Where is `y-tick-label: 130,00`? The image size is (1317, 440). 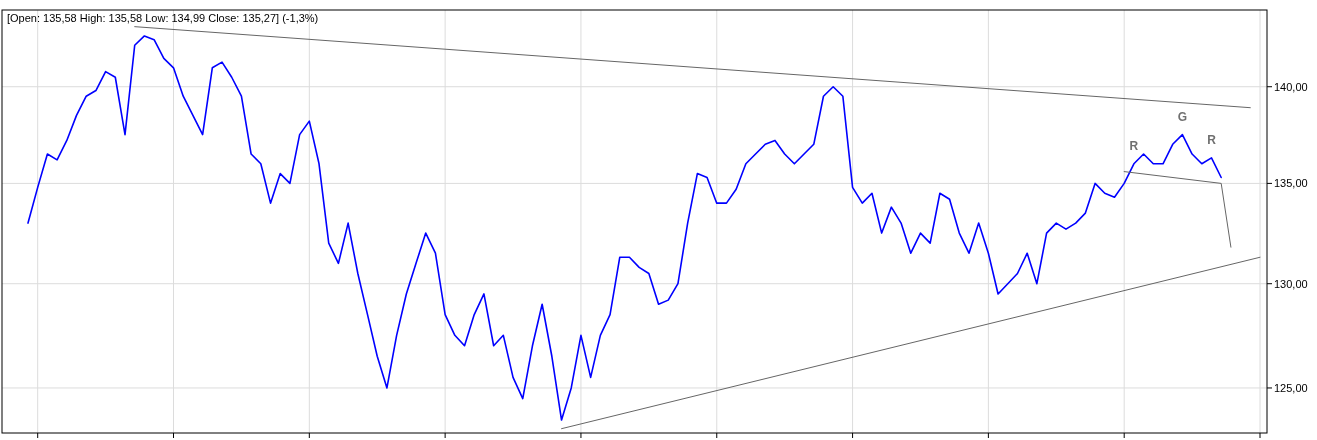
y-tick-label: 130,00 is located at coordinates (1291, 283).